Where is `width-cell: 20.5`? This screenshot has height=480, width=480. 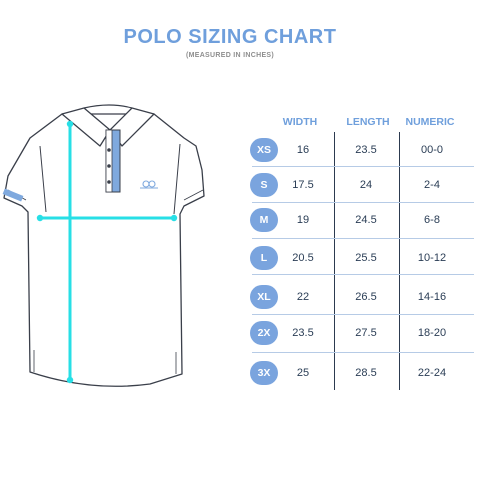
width-cell: 20.5 is located at coordinates (303, 258).